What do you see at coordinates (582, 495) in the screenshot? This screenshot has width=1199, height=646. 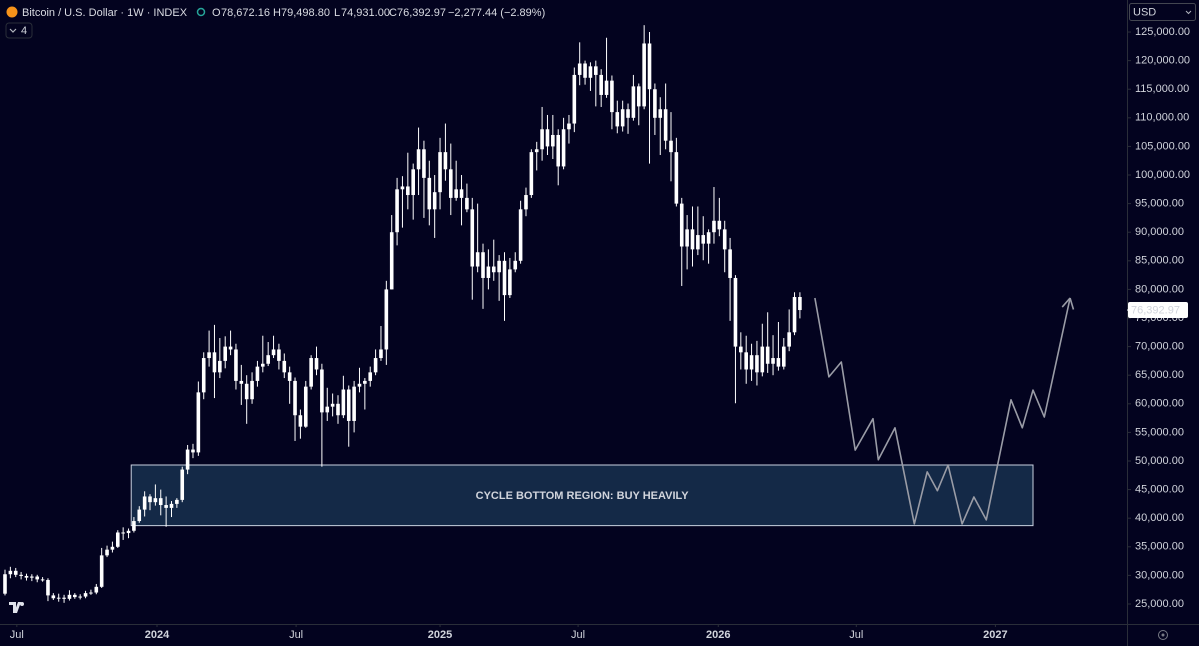 I see `zone-box` at bounding box center [582, 495].